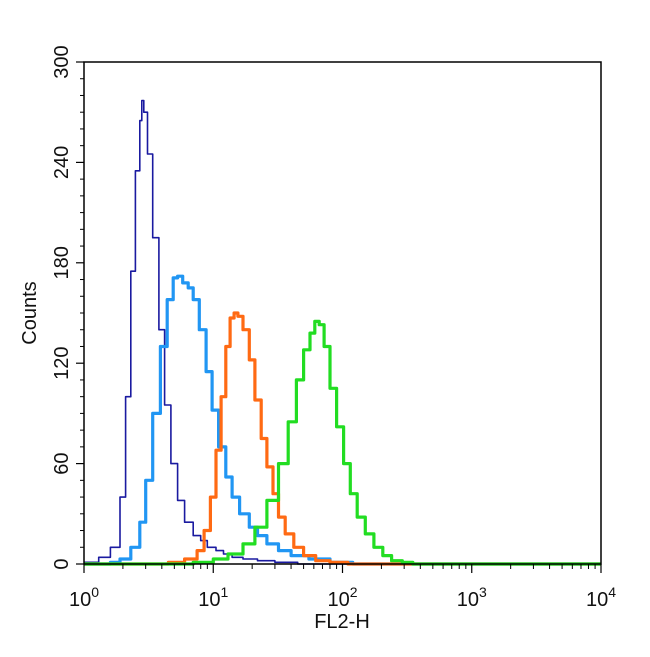  What do you see at coordinates (62, 262) in the screenshot?
I see `y-tick-label: 180` at bounding box center [62, 262].